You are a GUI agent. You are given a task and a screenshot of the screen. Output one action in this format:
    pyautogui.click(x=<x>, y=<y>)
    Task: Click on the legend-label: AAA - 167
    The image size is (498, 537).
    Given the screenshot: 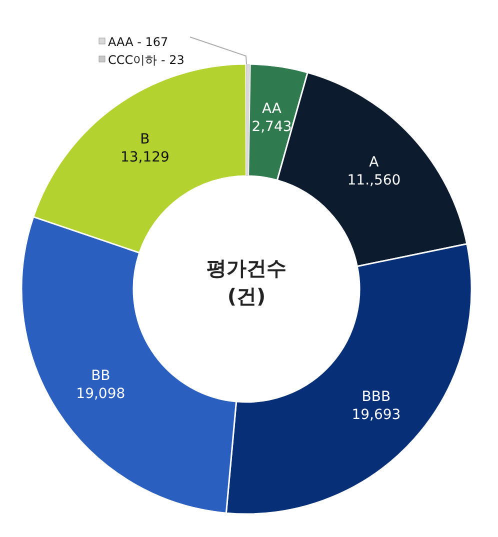 What is the action you would take?
    pyautogui.click(x=138, y=42)
    